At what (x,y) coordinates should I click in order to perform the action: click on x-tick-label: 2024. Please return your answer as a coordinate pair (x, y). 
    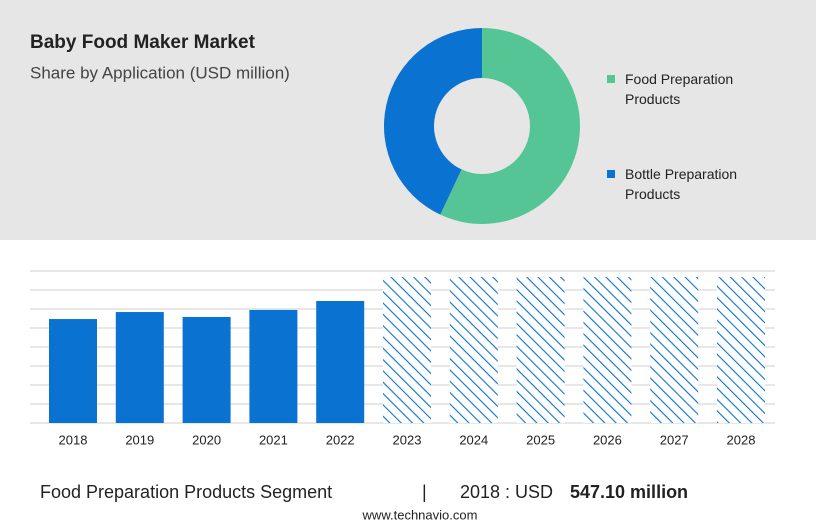
    Looking at the image, I should click on (473, 439).